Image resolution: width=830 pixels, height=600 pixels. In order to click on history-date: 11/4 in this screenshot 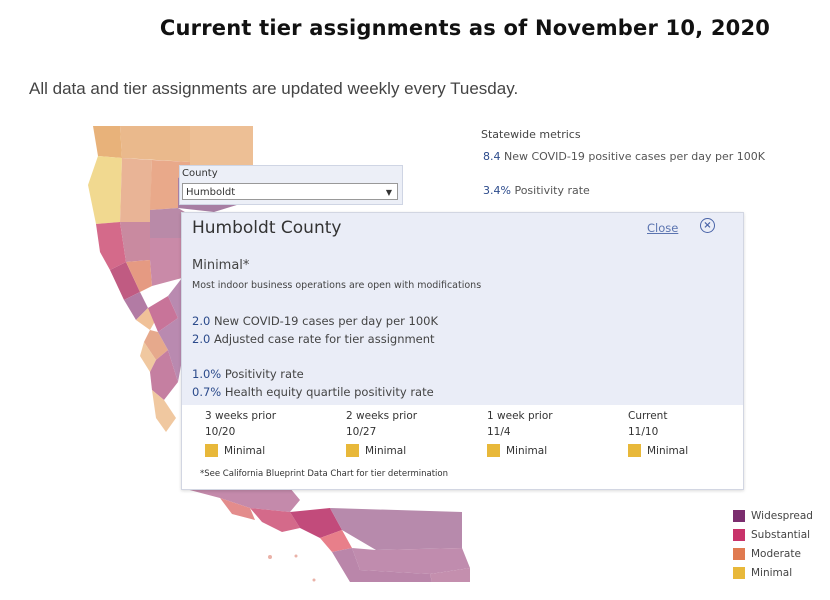, I will do `click(499, 432)`.